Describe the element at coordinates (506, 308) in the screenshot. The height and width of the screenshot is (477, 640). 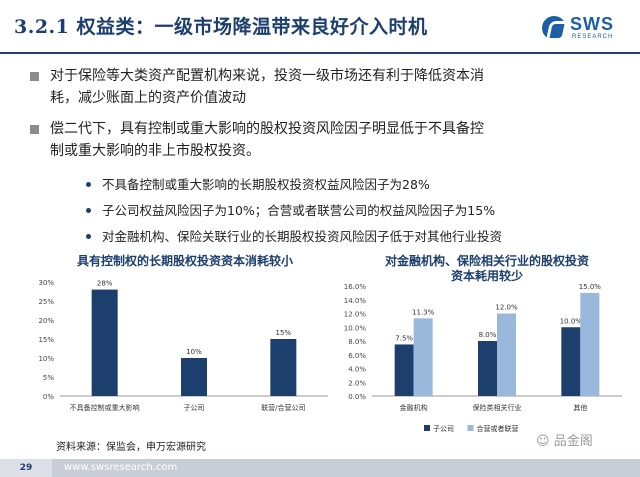
I see `data-label: 12.0%` at that location.